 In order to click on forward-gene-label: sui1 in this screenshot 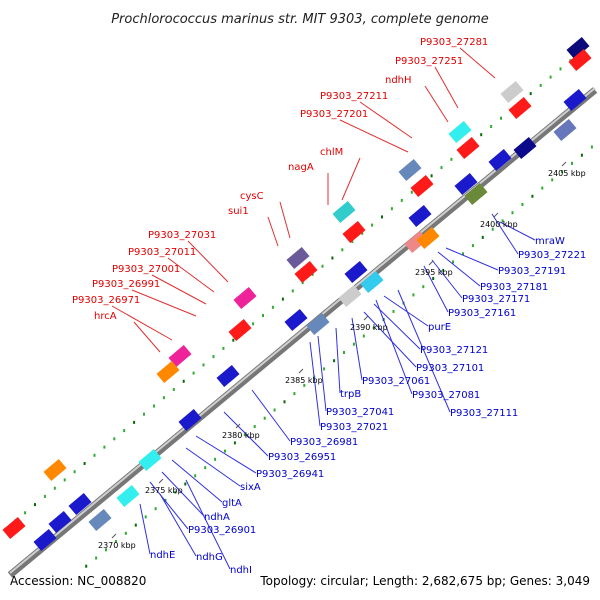, I will do `click(238, 211)`.